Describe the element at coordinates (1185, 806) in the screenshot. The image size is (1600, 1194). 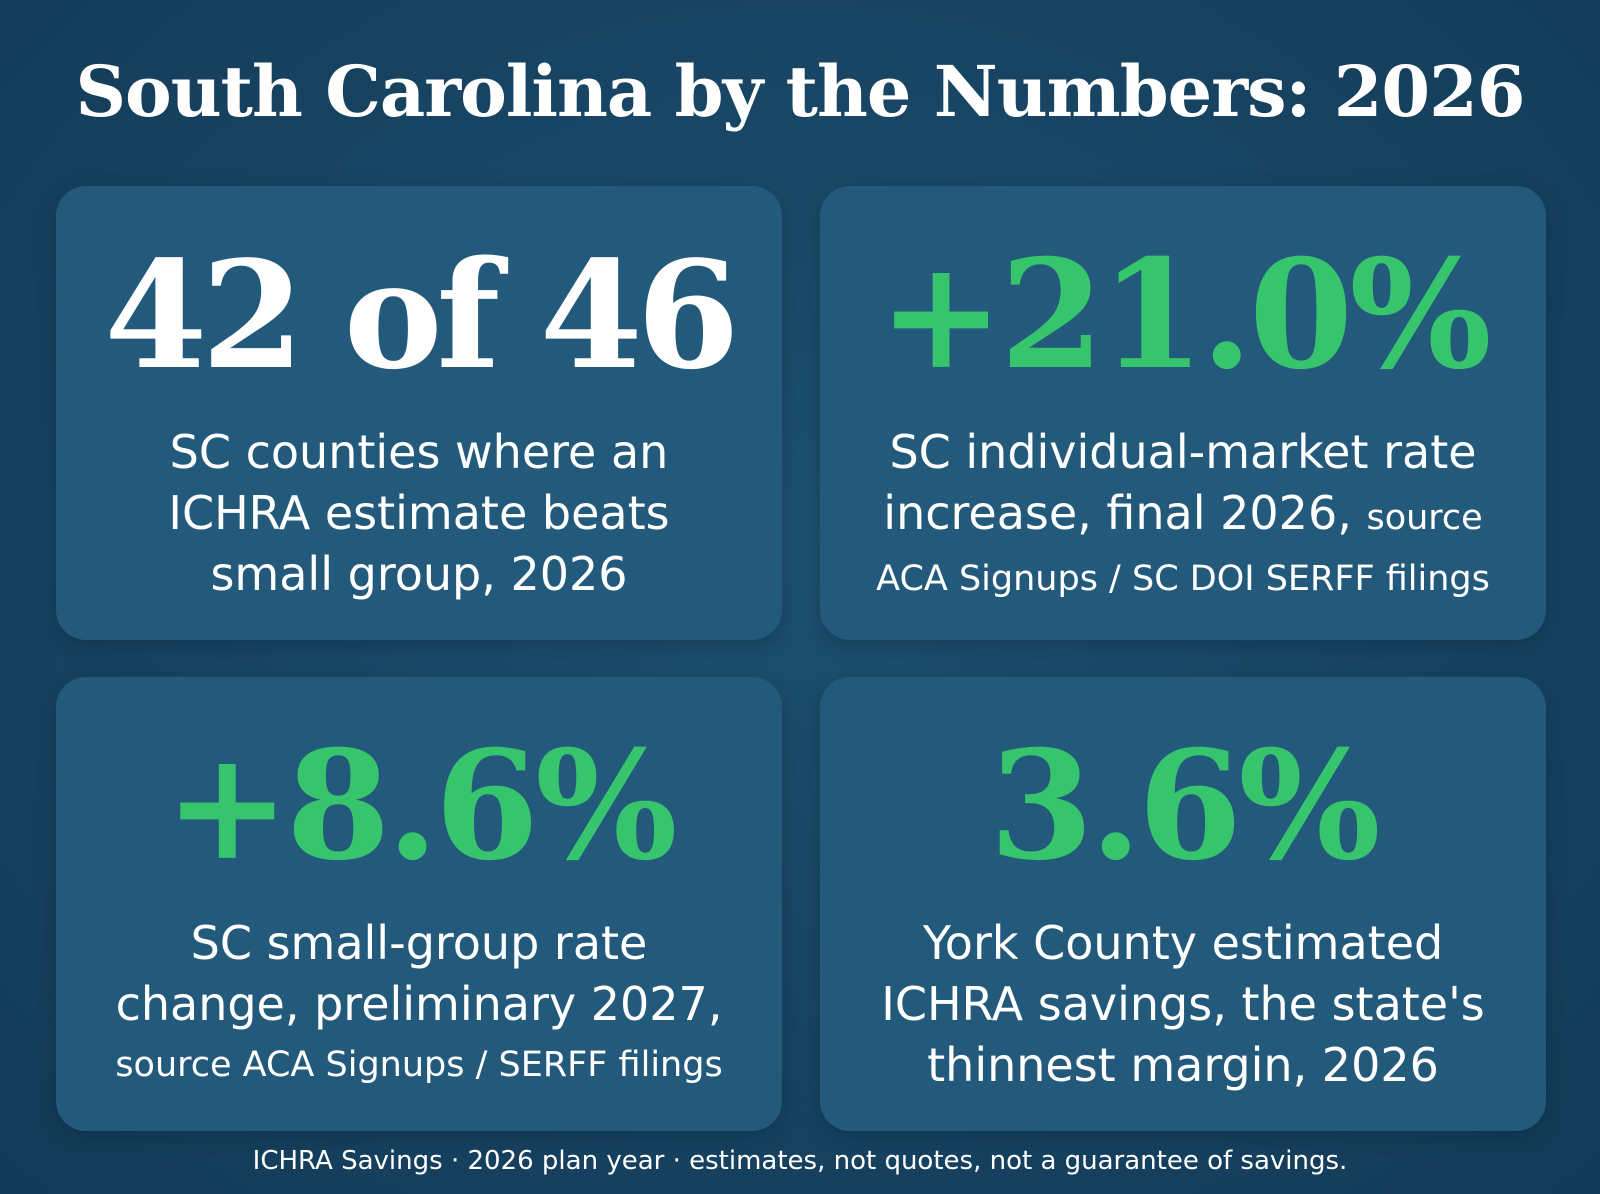
I see `stat-value: 3.6%` at that location.